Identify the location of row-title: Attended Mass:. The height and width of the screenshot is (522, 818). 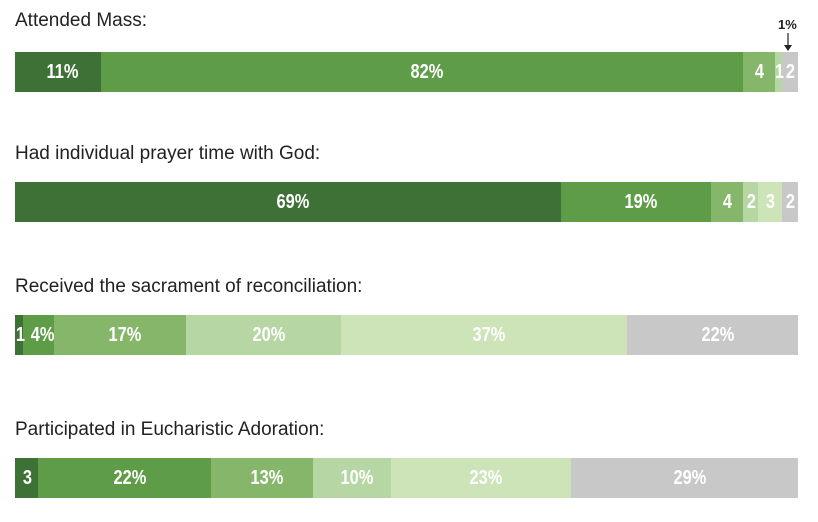
(81, 20).